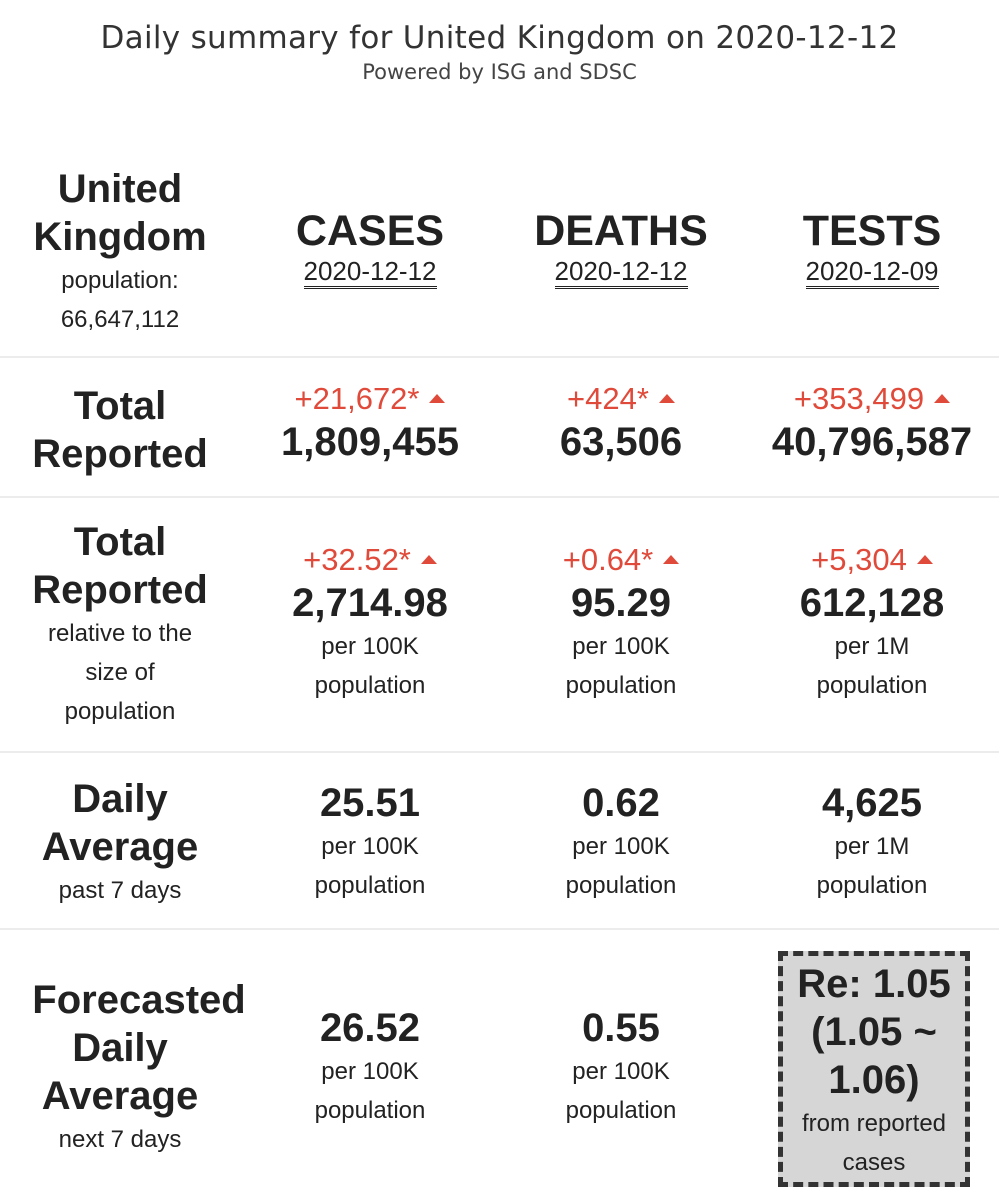  I want to click on page-subtitle: Powered by ISG and SDSC, so click(499, 72).